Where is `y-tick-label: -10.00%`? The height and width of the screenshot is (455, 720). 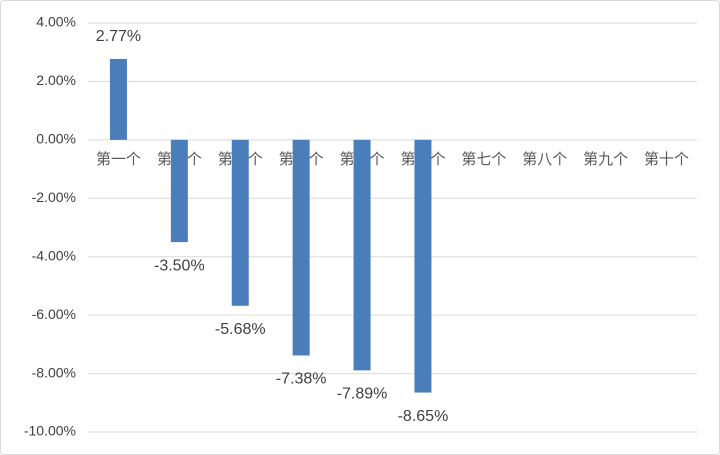
y-tick-label: -10.00% is located at coordinates (50, 431).